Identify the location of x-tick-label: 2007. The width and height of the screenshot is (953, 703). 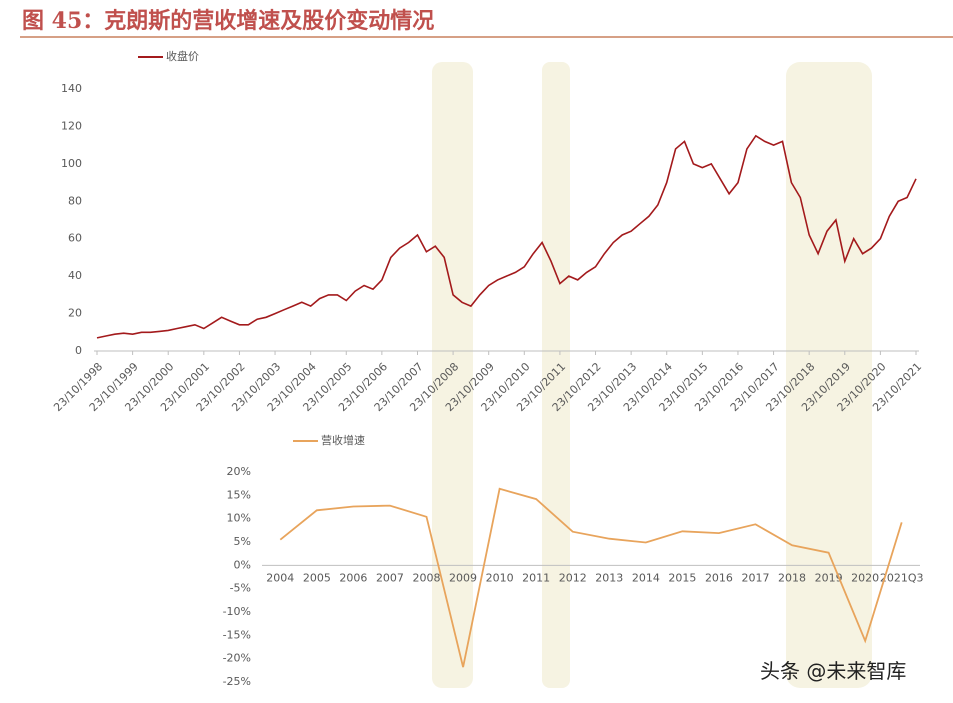
(390, 577).